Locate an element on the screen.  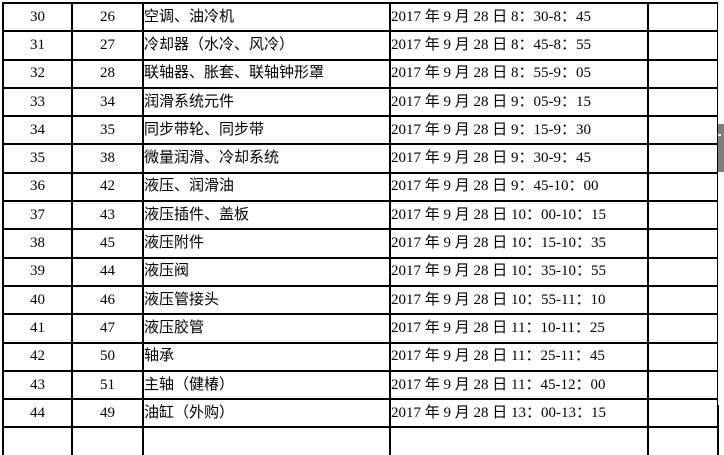
table-row: 30 26 空调、油冷机 2017 年 9 月 28 日 8：30-8：45 is located at coordinates (360, 17).